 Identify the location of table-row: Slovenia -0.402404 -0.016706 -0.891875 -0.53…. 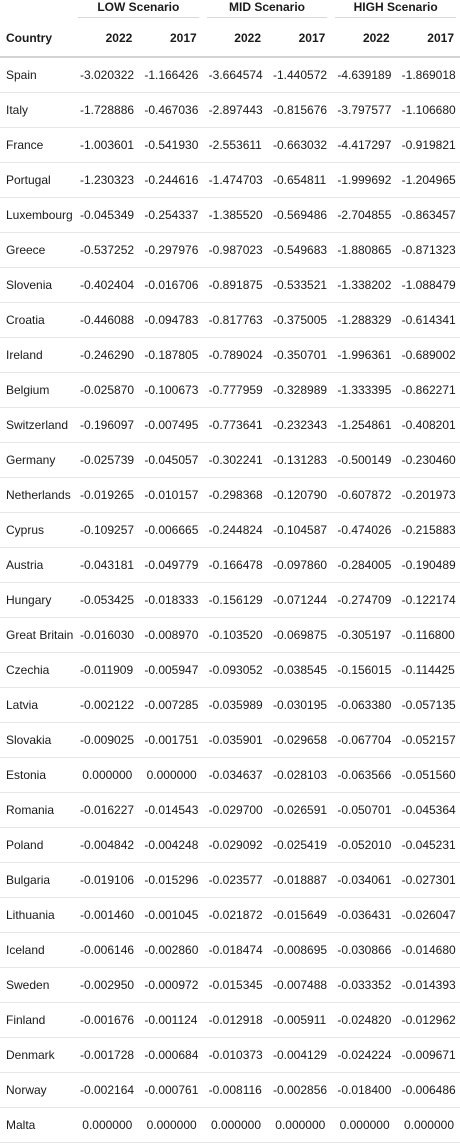
(230, 285).